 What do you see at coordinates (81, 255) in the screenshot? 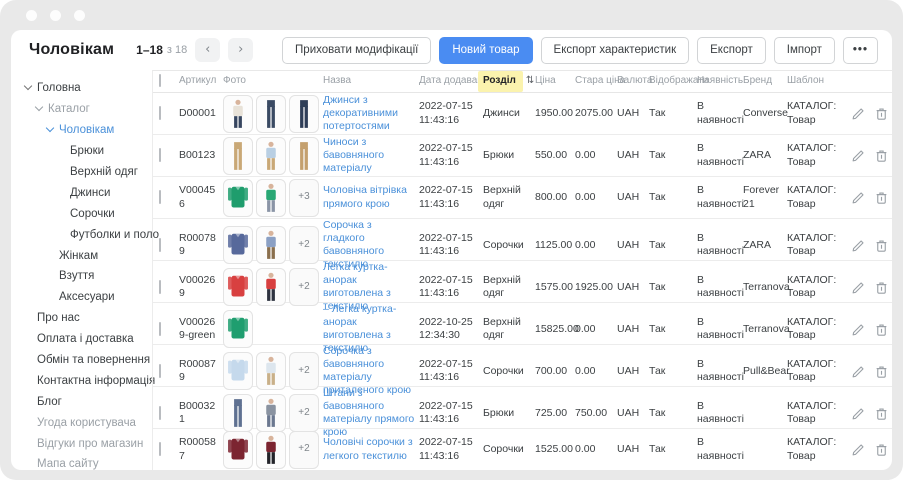
I see `sidebar-item-zhinkam: Жінкам` at bounding box center [81, 255].